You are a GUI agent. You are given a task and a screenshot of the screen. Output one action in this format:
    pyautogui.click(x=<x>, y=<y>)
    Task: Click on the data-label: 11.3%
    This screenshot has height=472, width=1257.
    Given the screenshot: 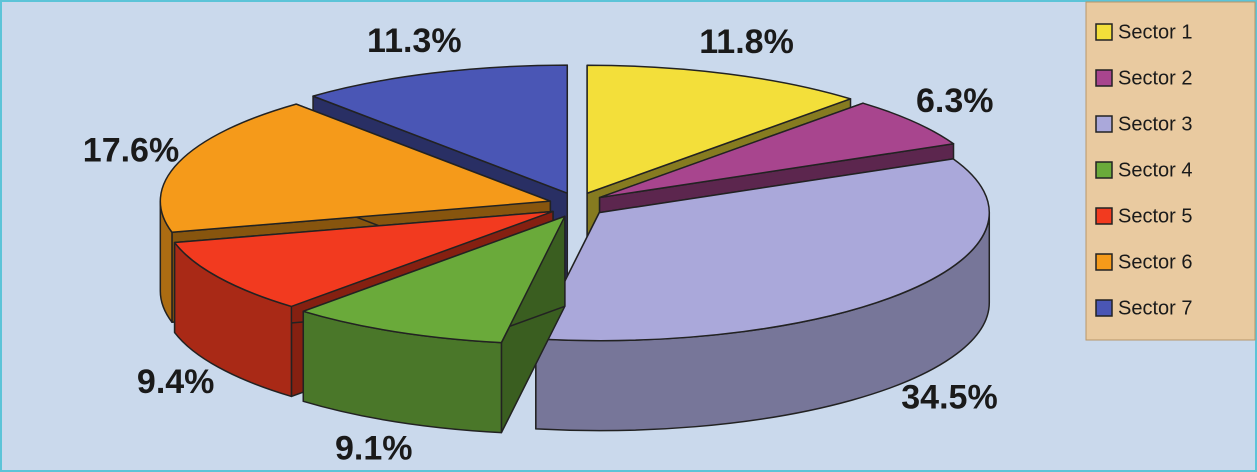 What is the action you would take?
    pyautogui.click(x=414, y=41)
    